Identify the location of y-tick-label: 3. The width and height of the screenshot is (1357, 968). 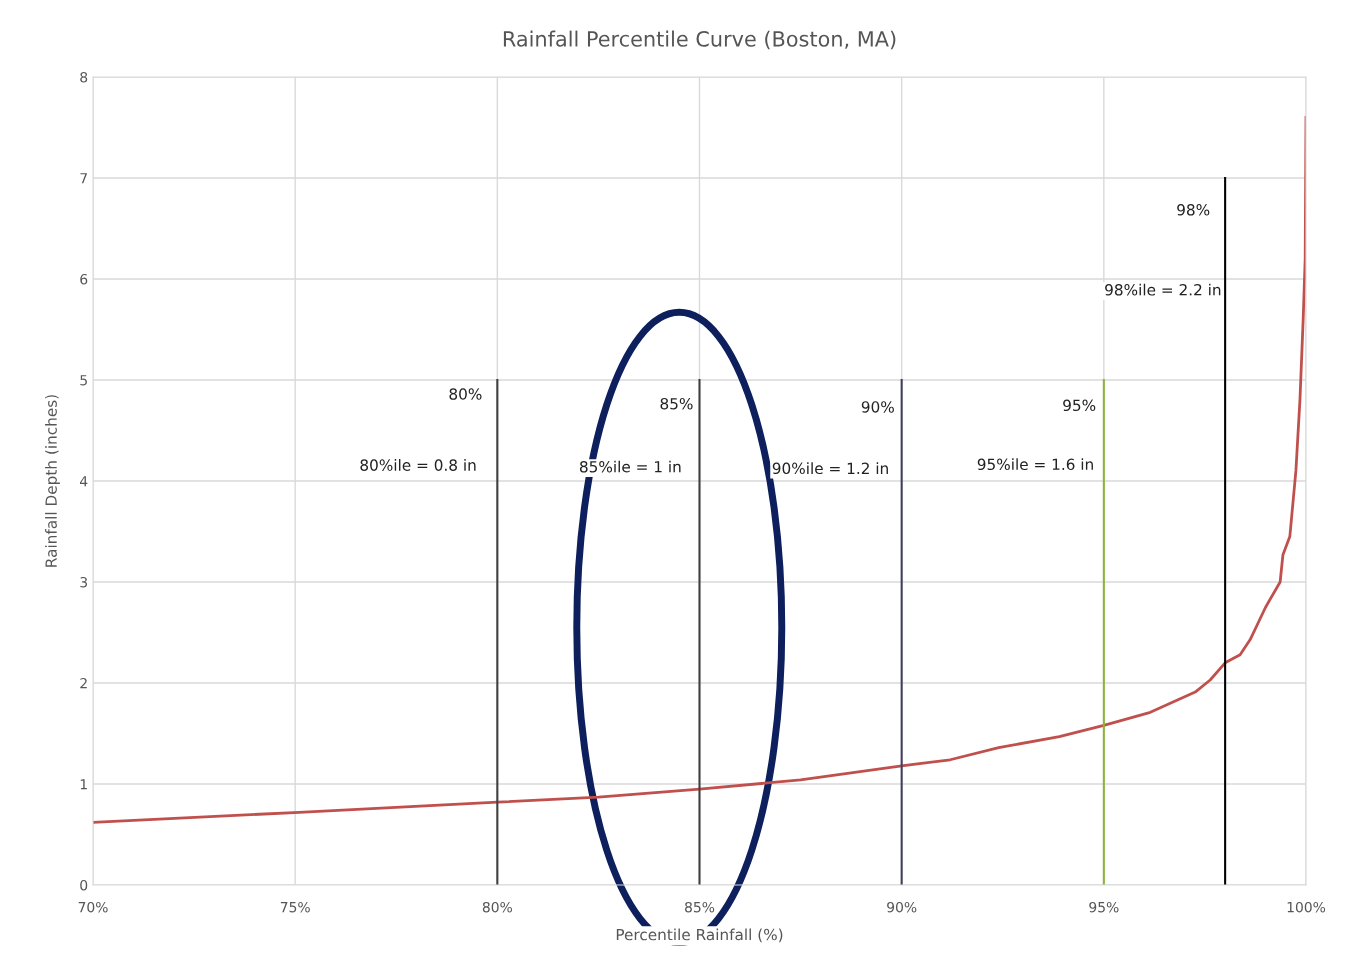
(84, 582).